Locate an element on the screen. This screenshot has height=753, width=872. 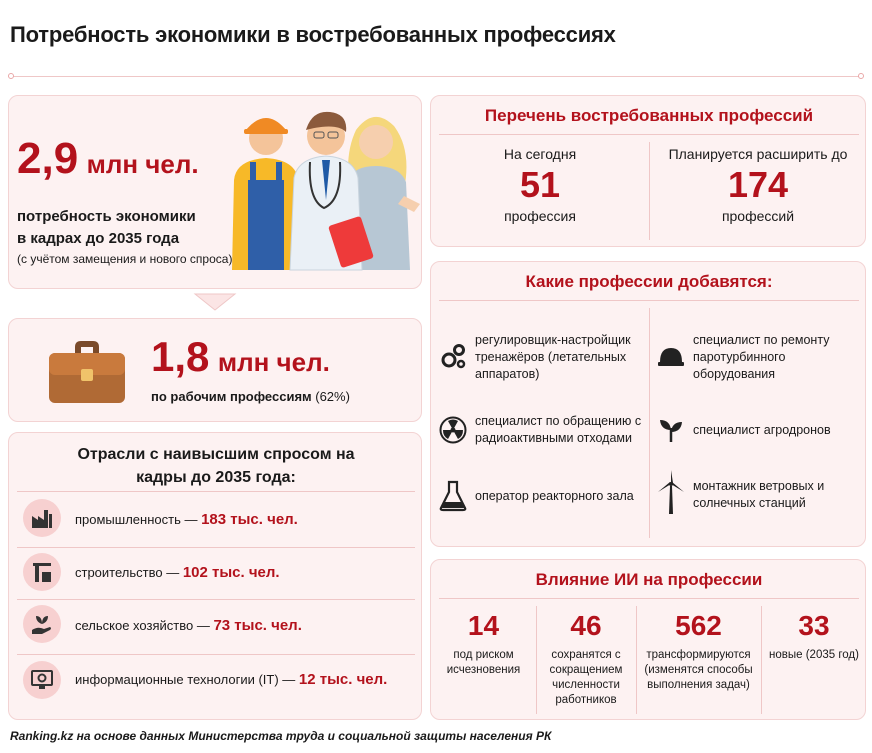
planned-value: 174 is located at coordinates (758, 184).